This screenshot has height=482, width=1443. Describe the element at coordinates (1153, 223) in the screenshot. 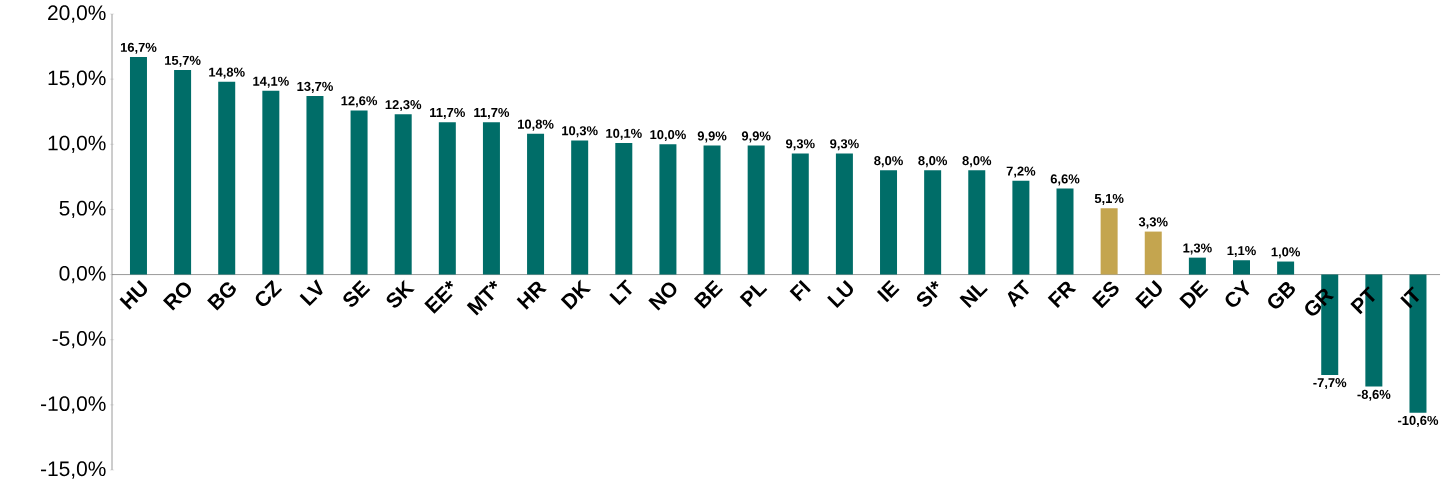

I see `data-label: 3,3%` at that location.